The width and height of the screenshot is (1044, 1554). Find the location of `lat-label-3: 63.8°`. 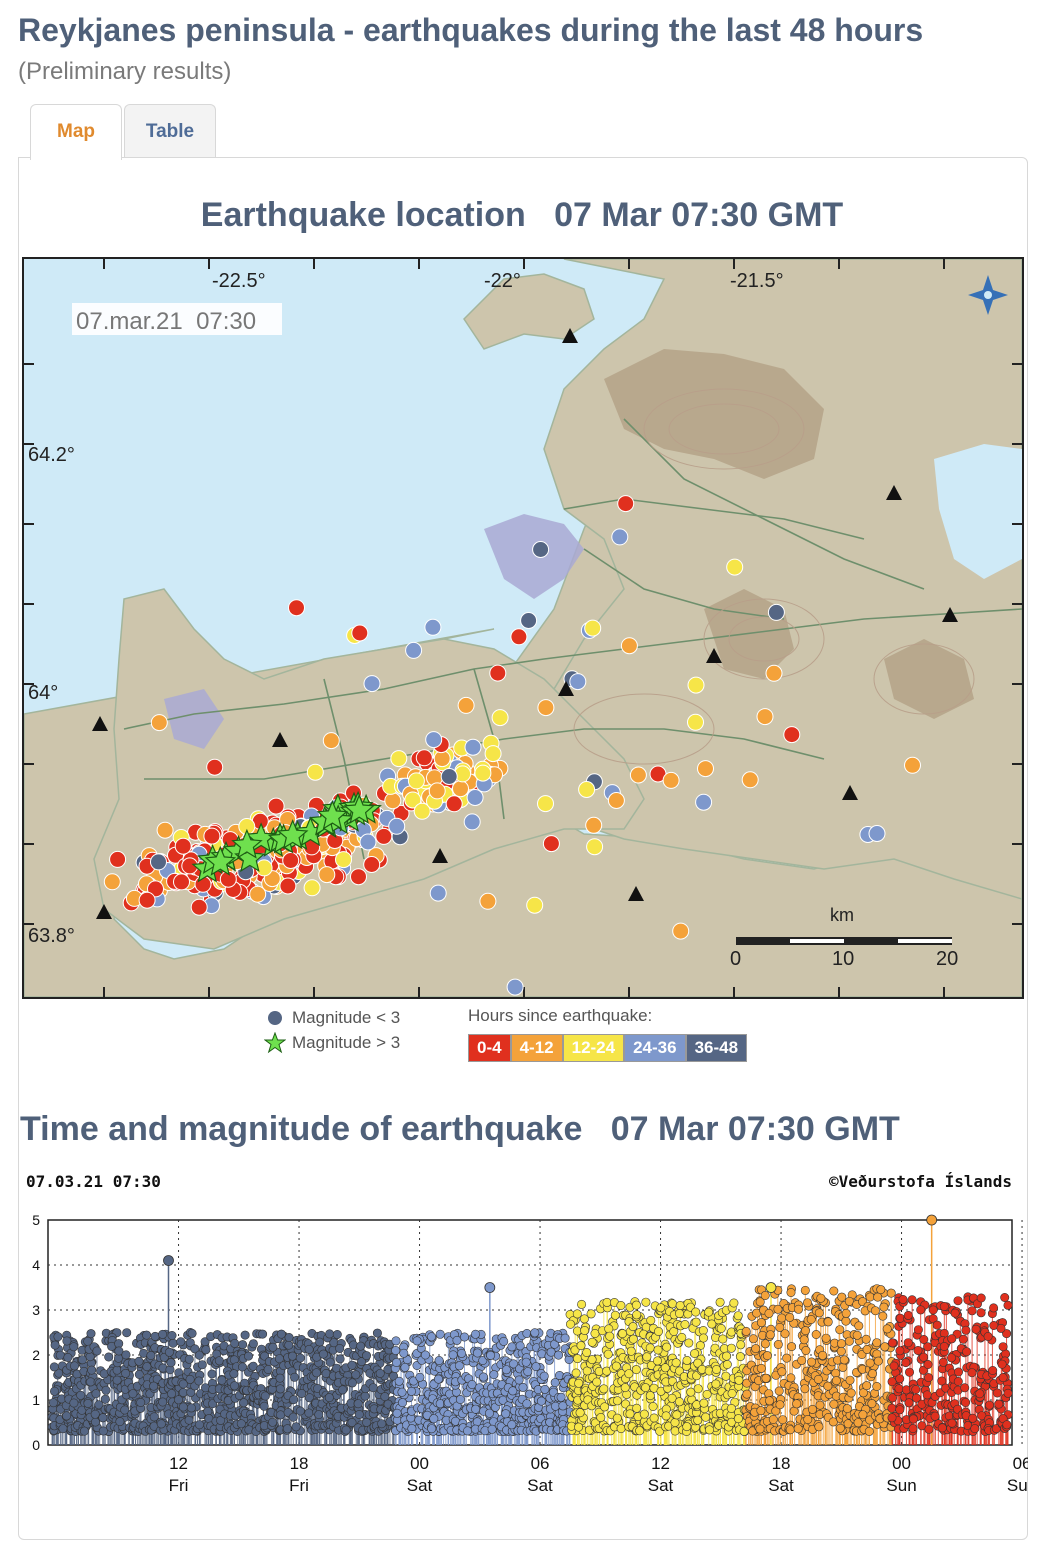

lat-label-3: 63.8° is located at coordinates (51, 936).